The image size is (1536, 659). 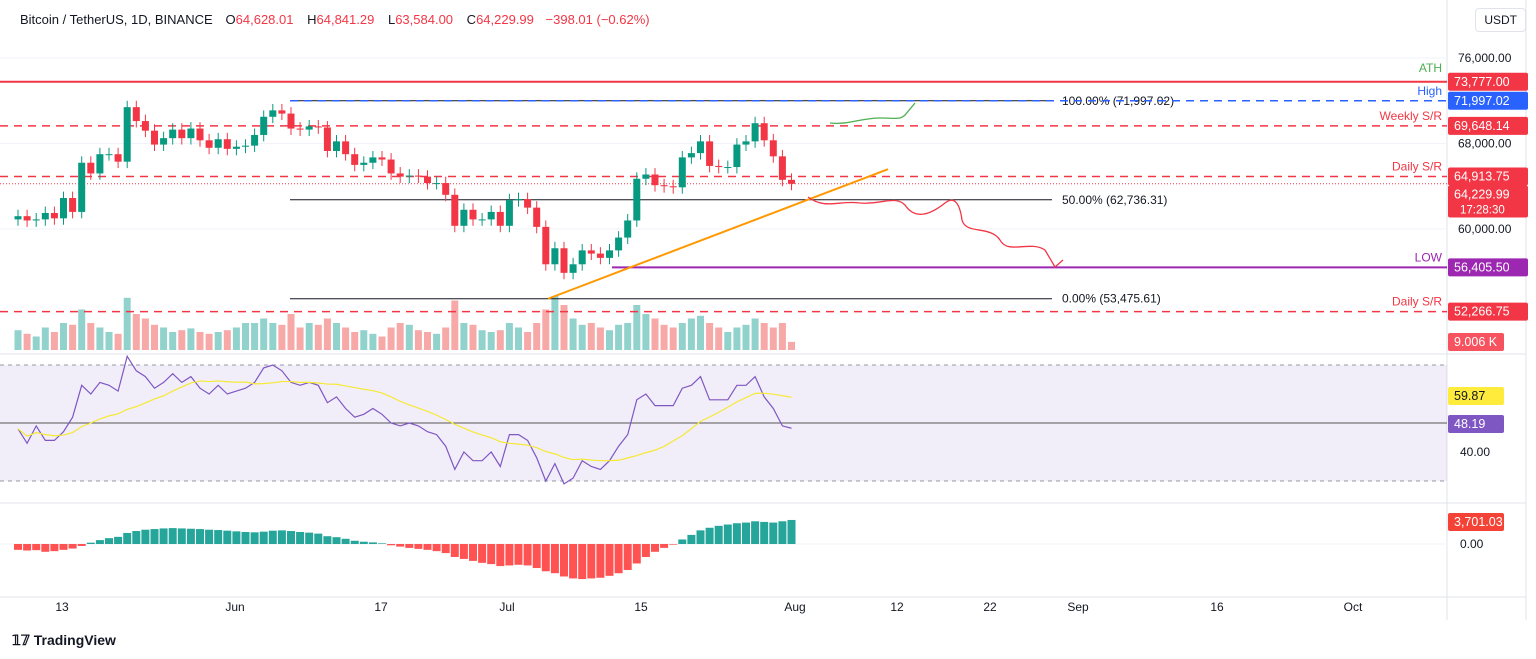 I want to click on open-value: 64,628.01, so click(x=264, y=19).